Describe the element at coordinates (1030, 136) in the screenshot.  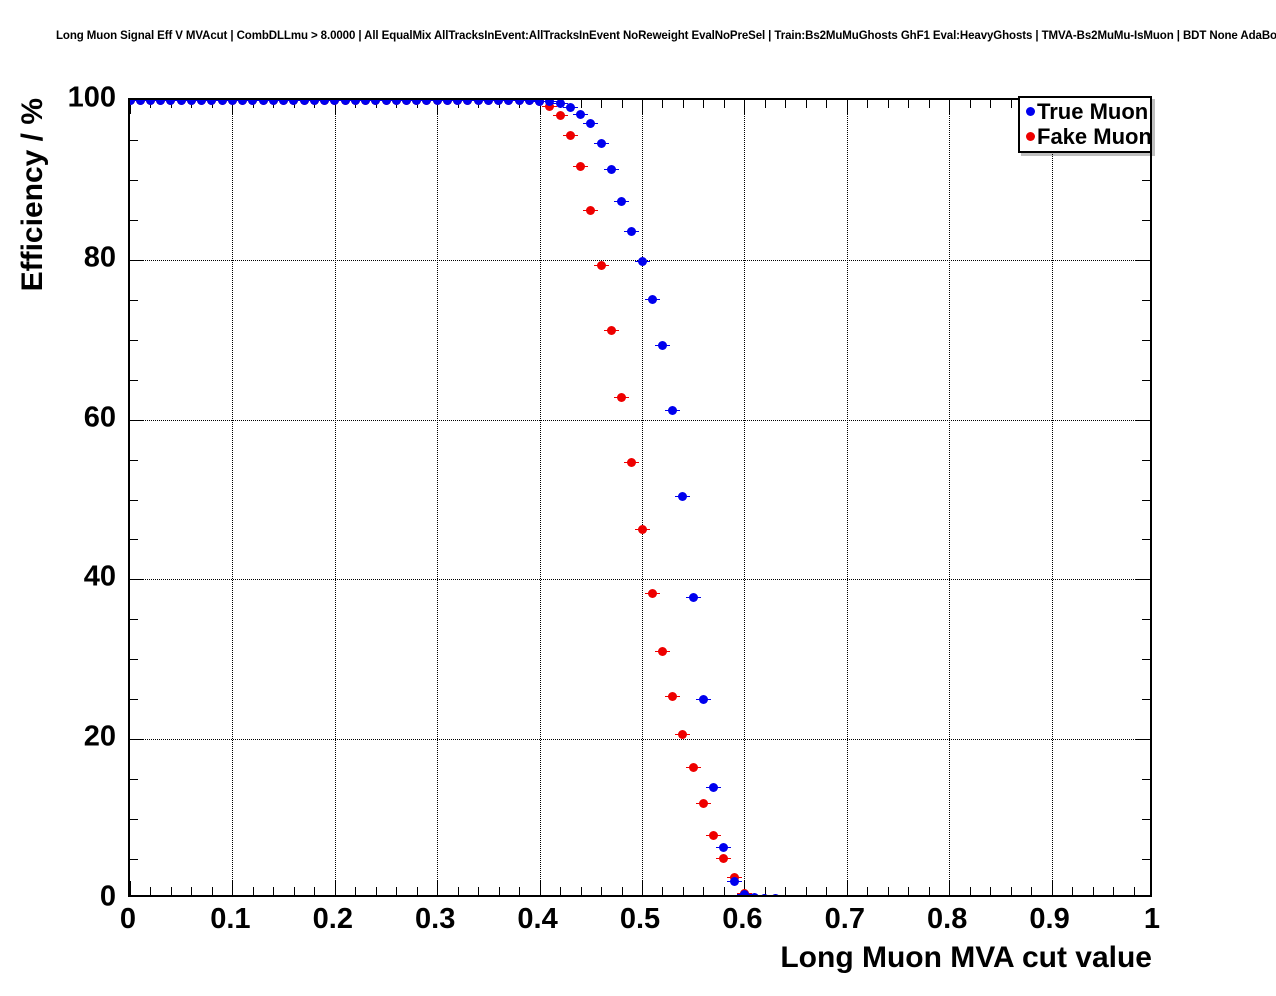
I see `legend-marker-fake-muon` at that location.